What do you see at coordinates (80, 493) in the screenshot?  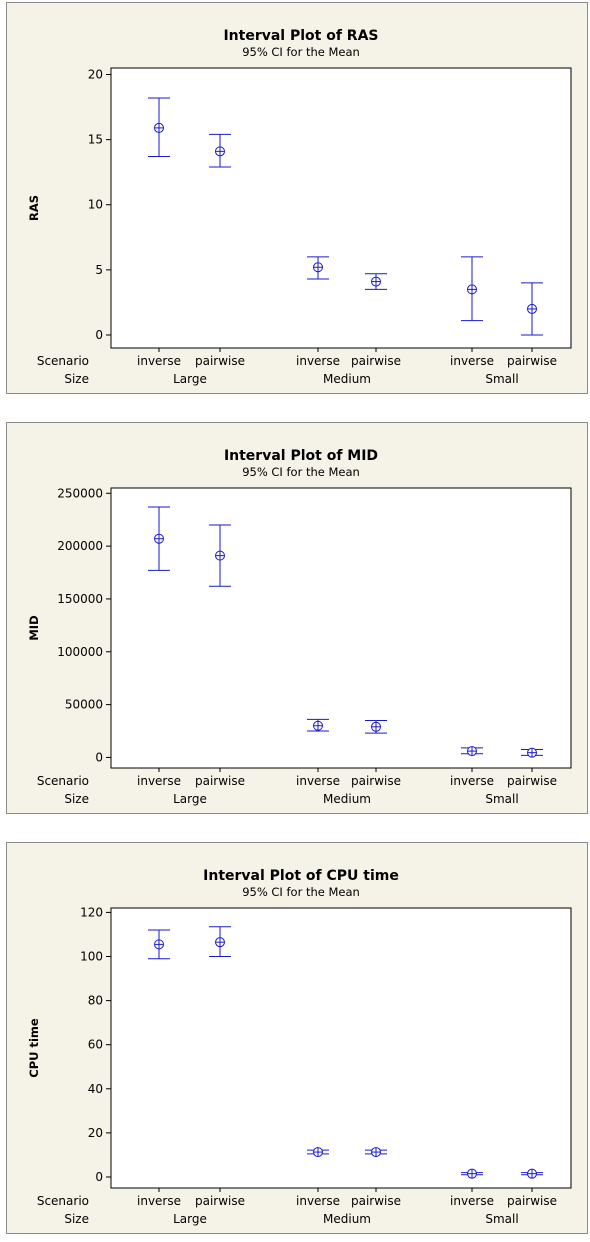 I see `y-tick-label: 250000` at bounding box center [80, 493].